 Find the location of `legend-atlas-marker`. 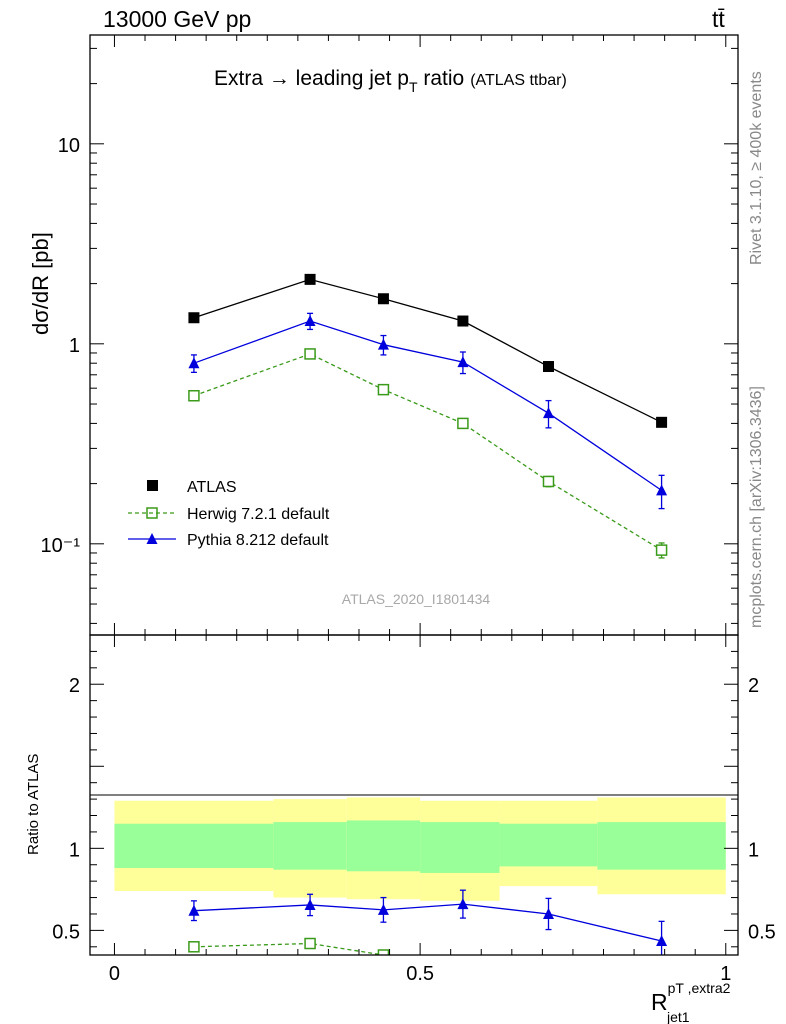

legend-atlas-marker is located at coordinates (152, 485).